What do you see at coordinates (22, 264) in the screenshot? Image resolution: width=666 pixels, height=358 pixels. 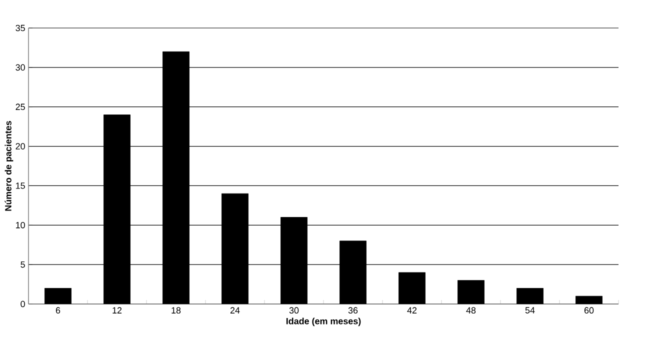 I see `y-tick-label: 5` at bounding box center [22, 264].